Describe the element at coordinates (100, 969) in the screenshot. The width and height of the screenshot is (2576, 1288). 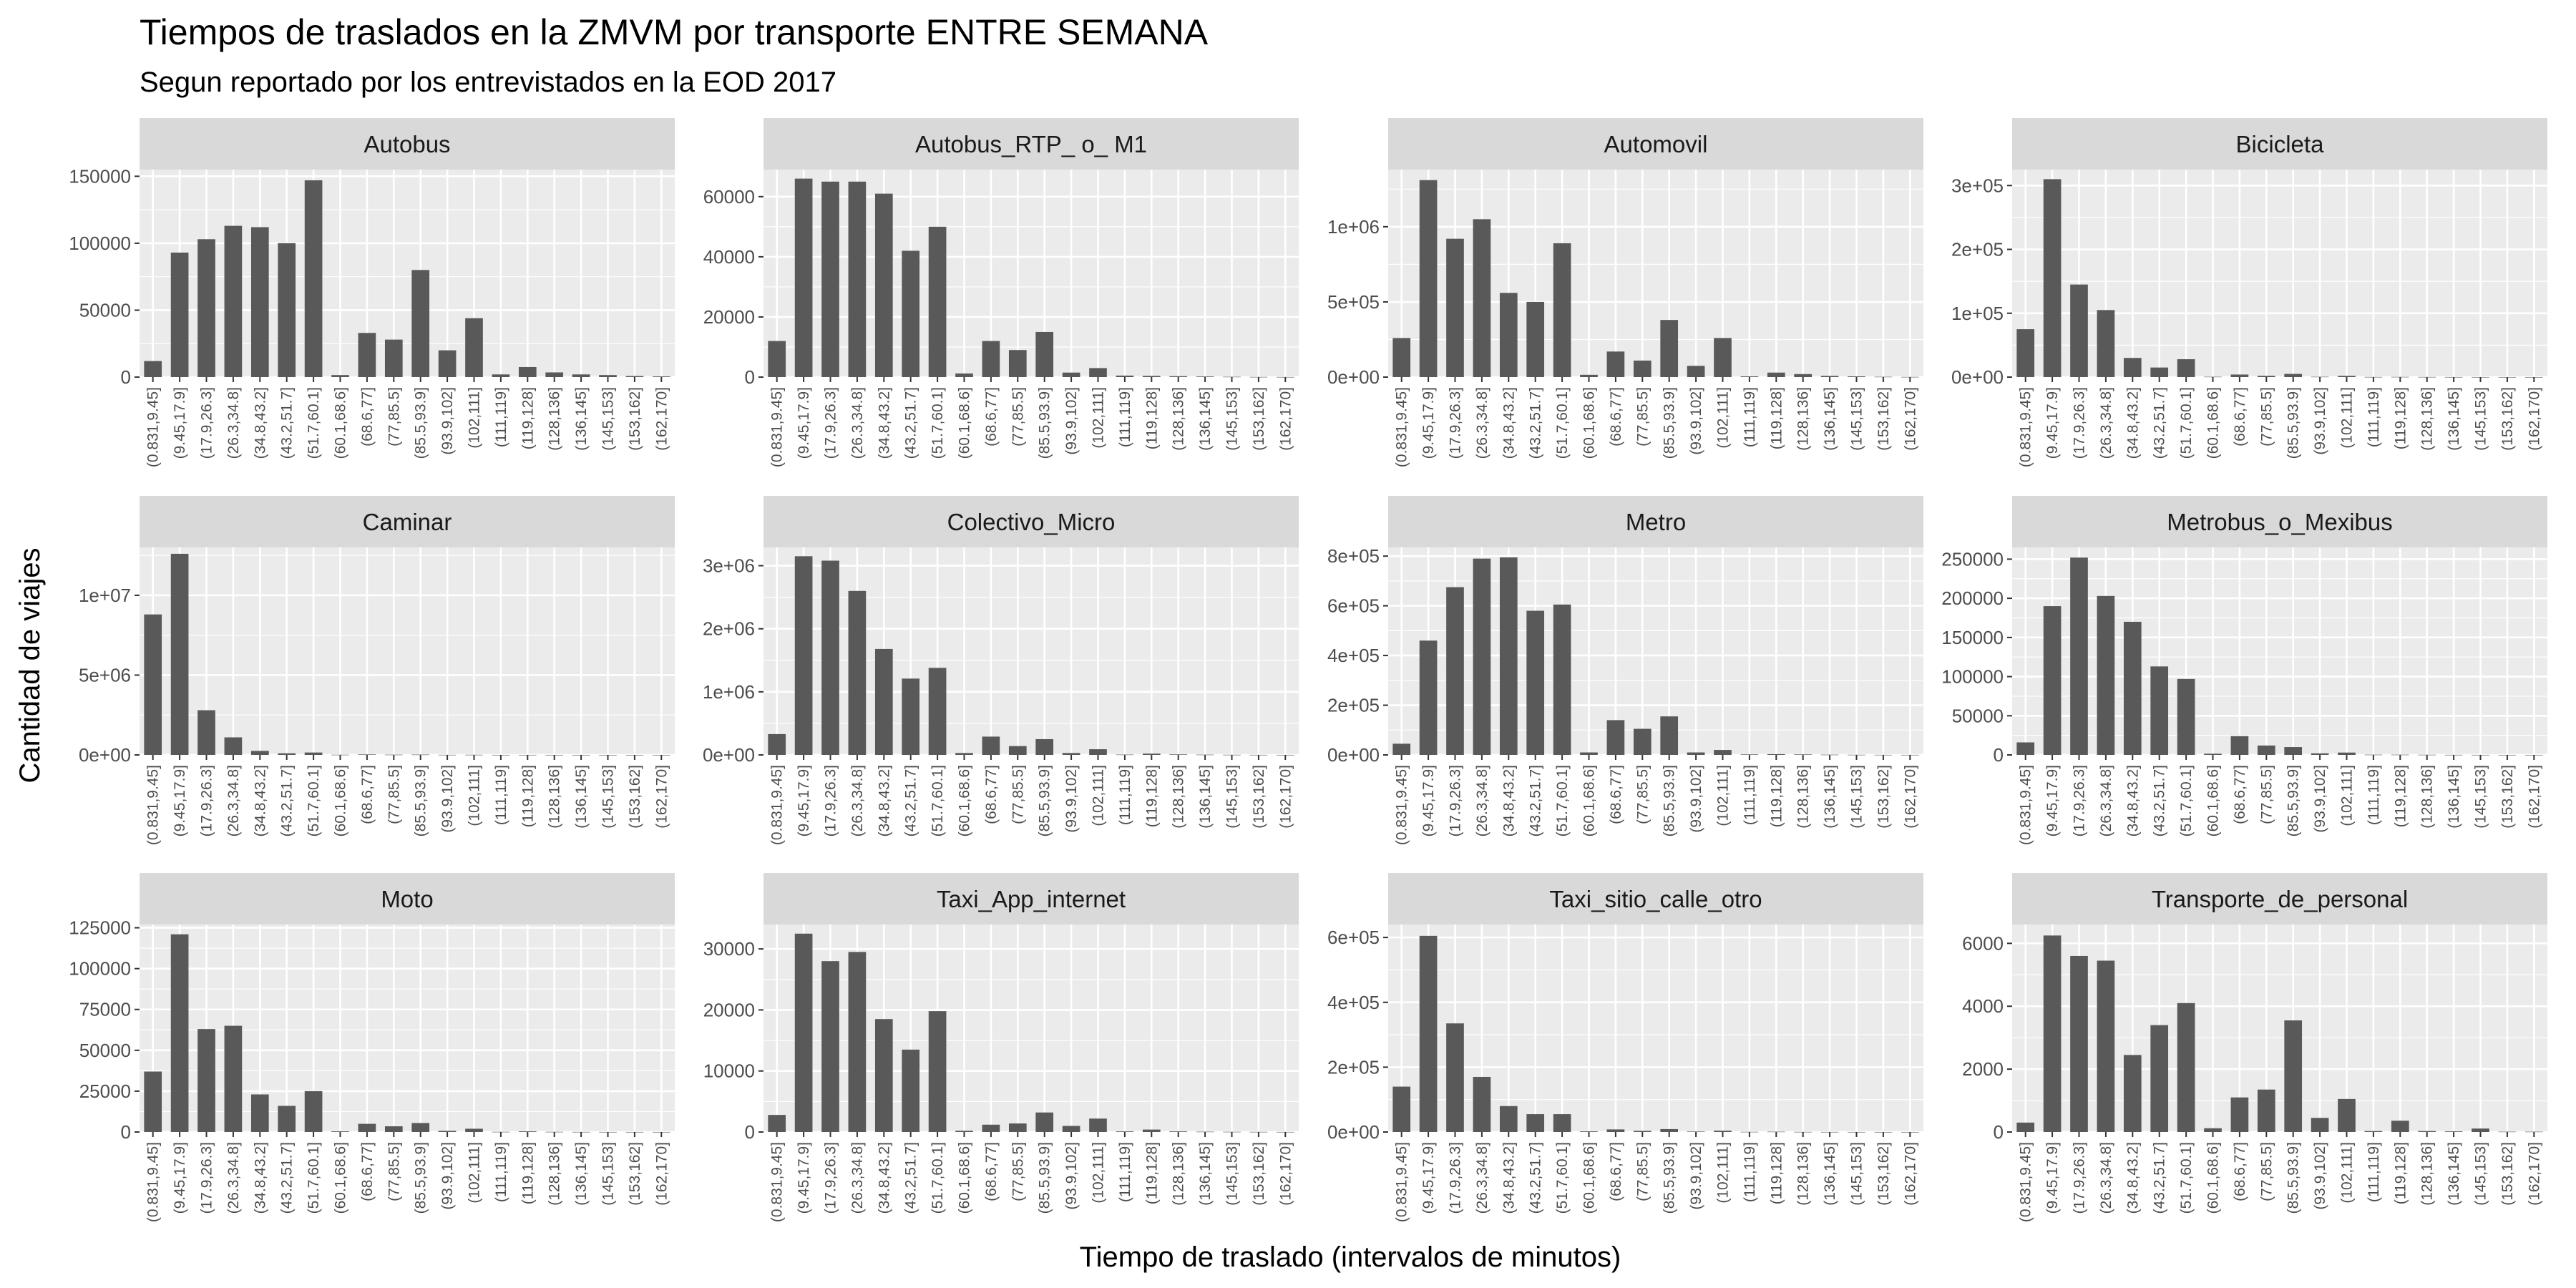
I see `y-tick-label: 100000` at that location.